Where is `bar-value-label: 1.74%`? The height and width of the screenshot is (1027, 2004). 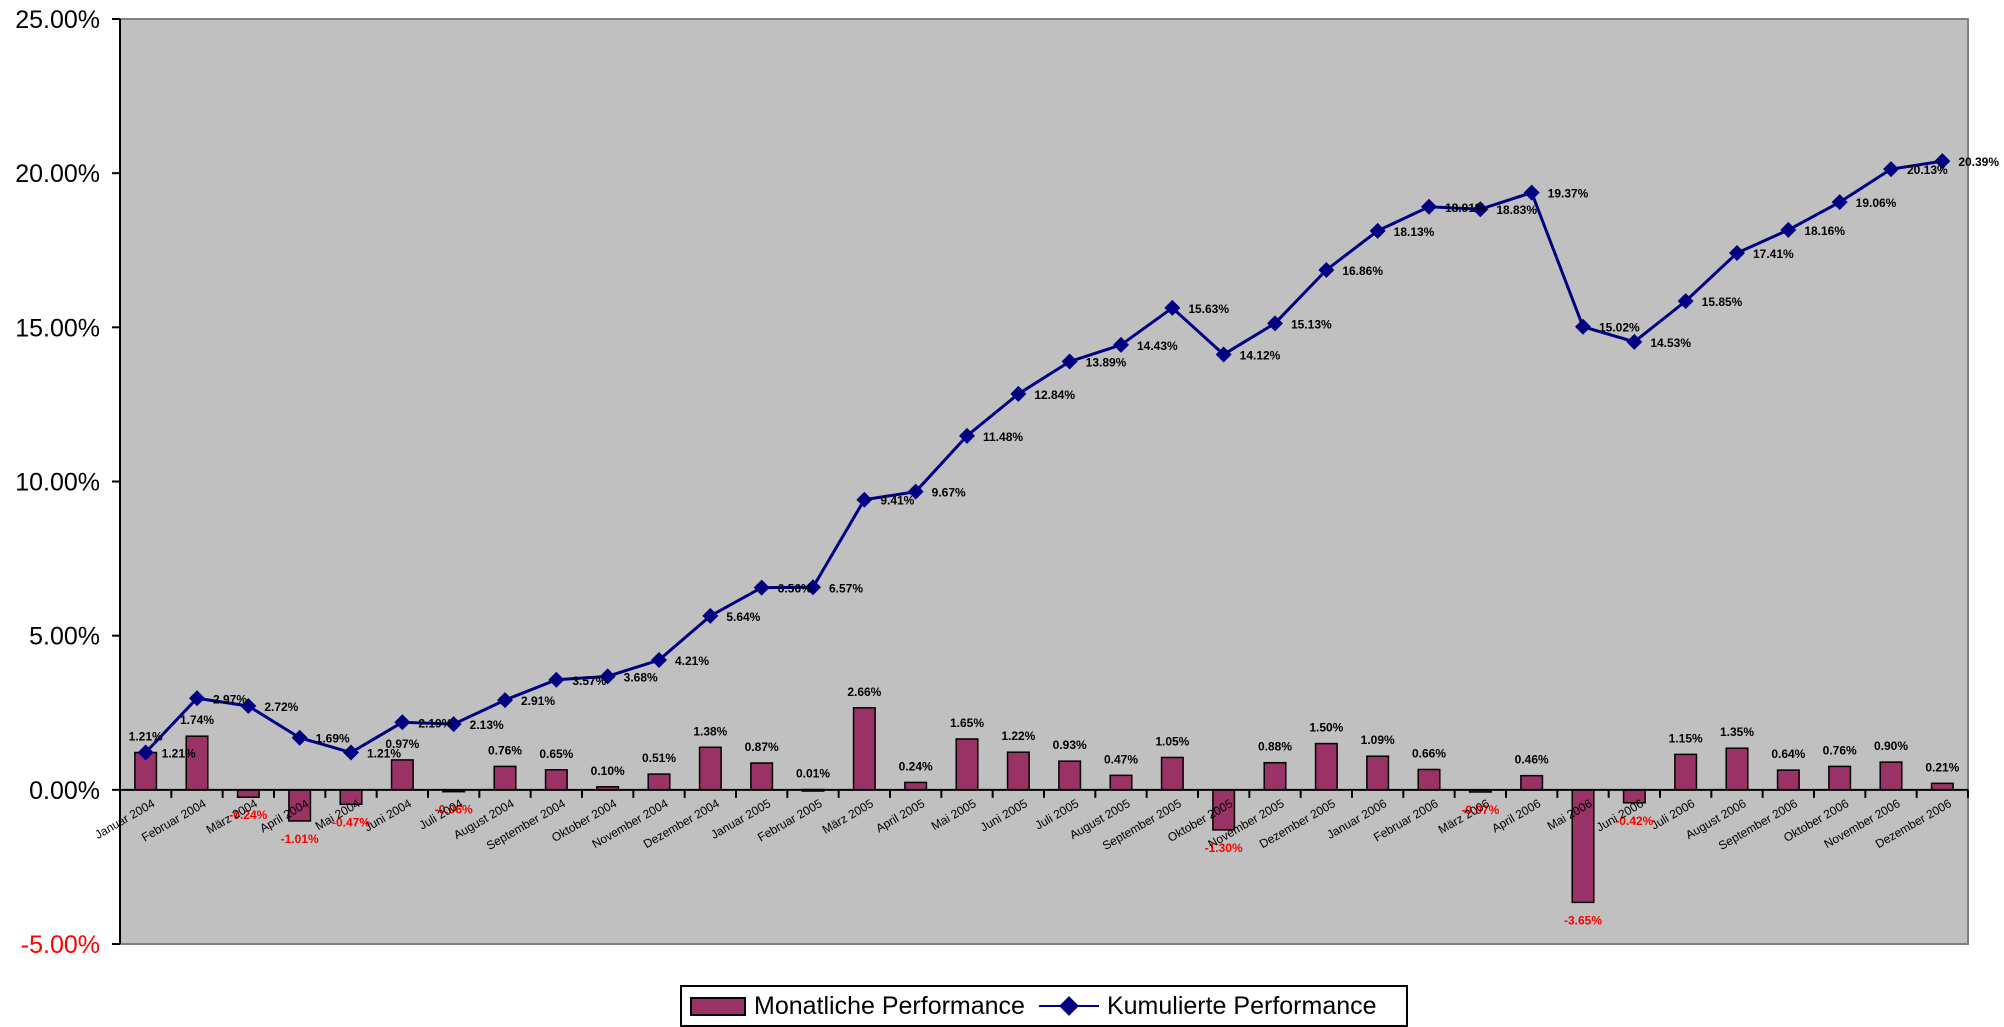
bar-value-label: 1.74% is located at coordinates (197, 720).